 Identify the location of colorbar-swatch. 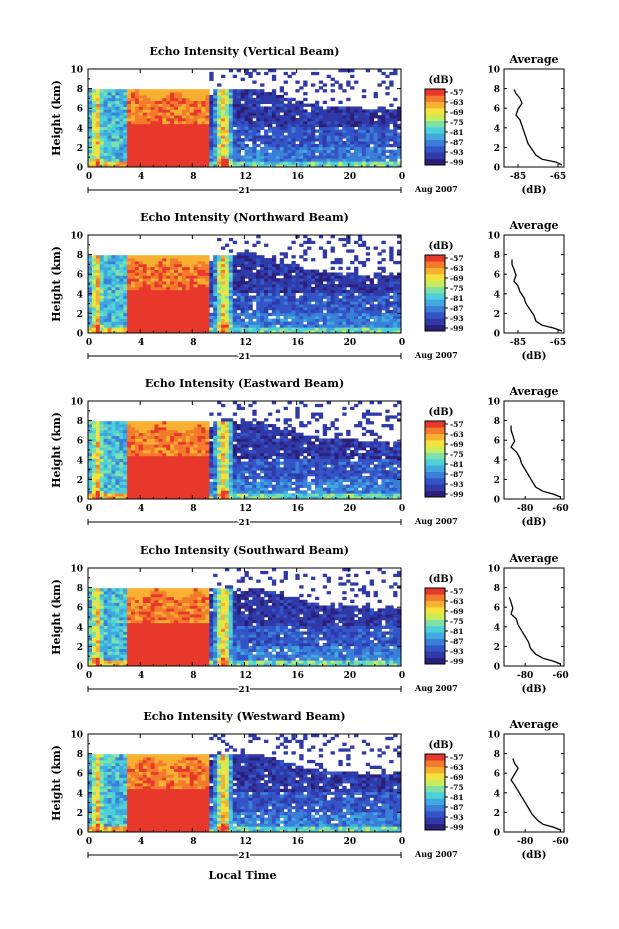
(435, 124).